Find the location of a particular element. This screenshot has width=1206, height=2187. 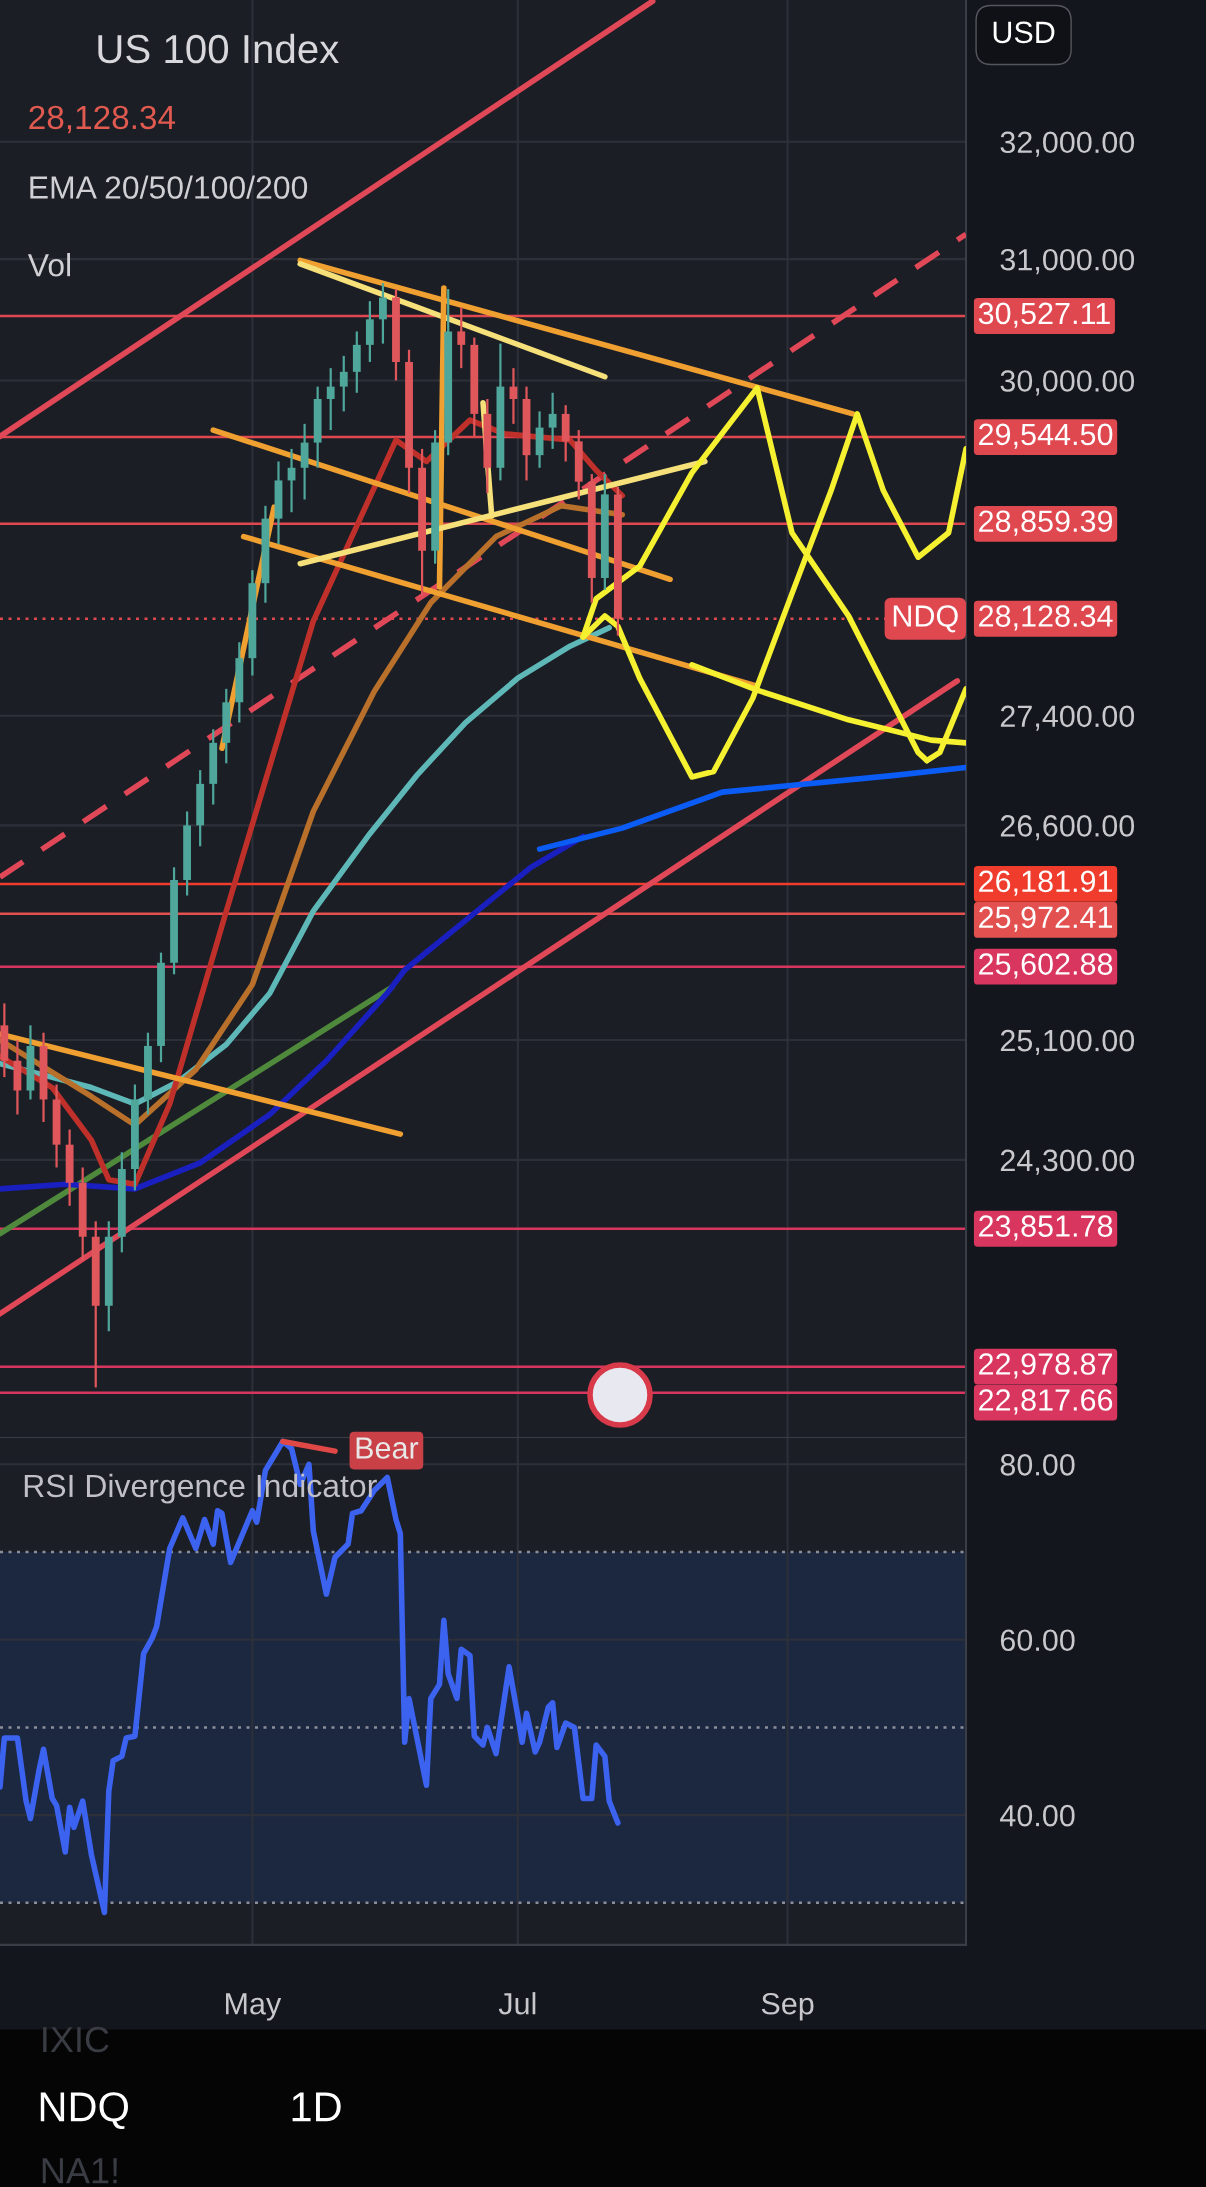

y-tick-label: 31,000.00 is located at coordinates (1067, 261).